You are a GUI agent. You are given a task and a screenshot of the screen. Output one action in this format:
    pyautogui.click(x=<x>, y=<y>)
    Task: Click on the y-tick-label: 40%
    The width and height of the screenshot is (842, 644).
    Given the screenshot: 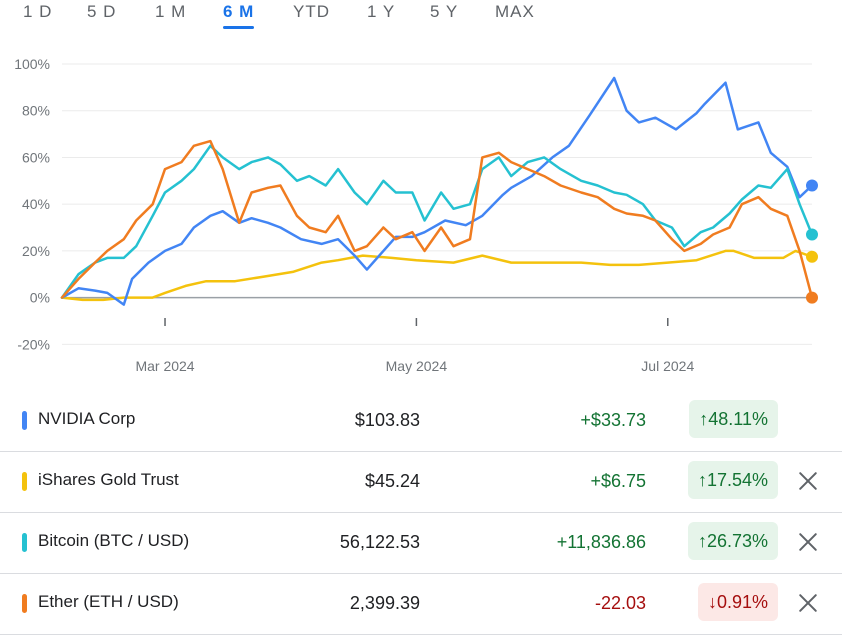 What is the action you would take?
    pyautogui.click(x=36, y=204)
    